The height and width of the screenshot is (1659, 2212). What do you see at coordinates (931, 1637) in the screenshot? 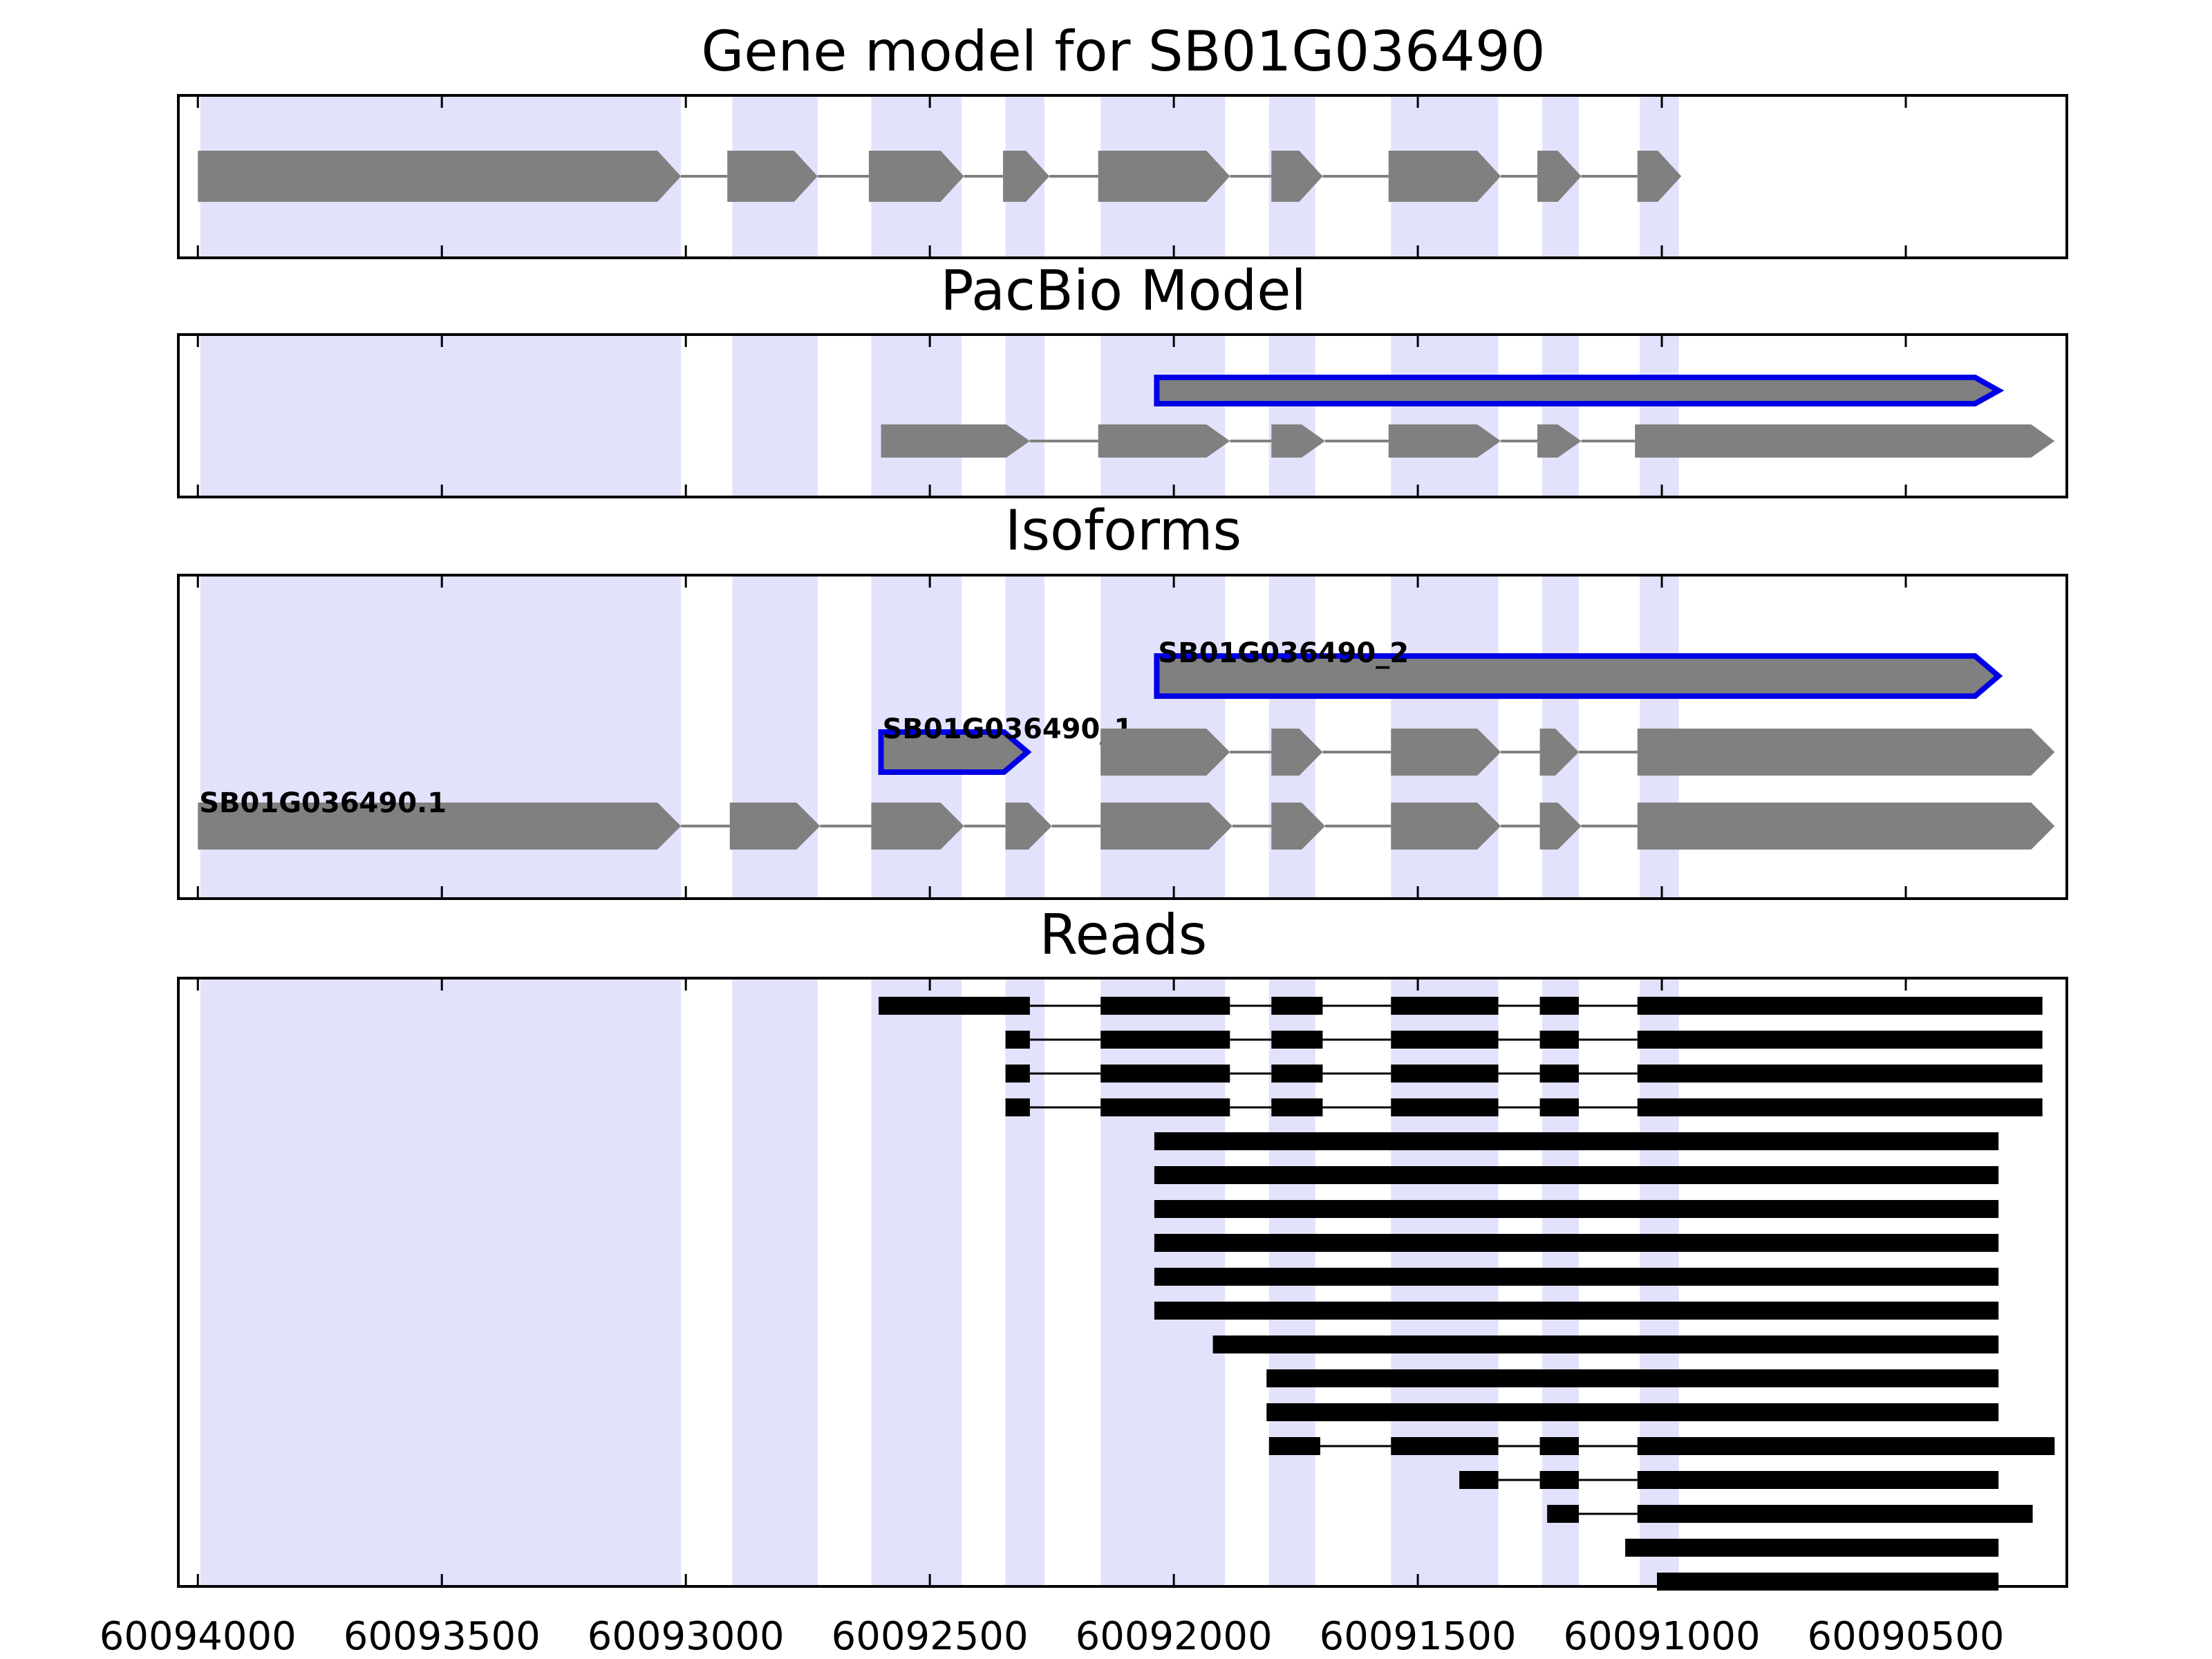
I see `x-tick-label: 60092500` at bounding box center [931, 1637].